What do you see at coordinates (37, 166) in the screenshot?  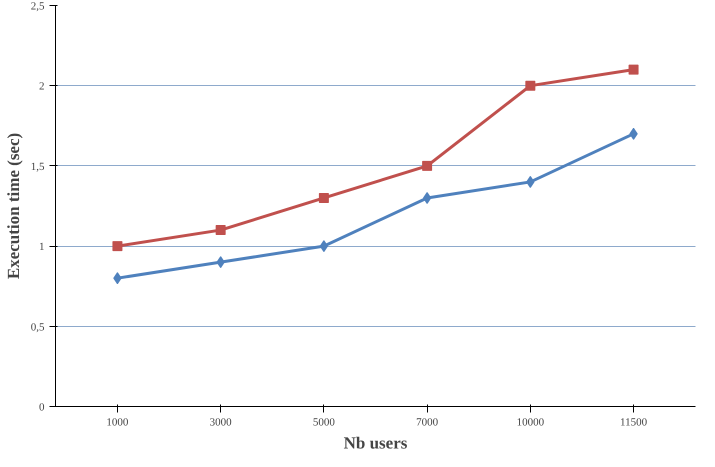 I see `y-tick-label: 1,5` at bounding box center [37, 166].